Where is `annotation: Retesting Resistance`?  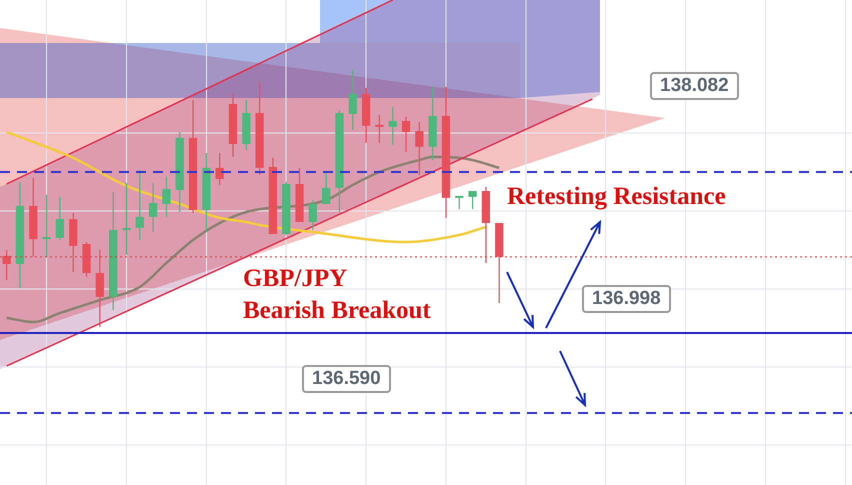 annotation: Retesting Resistance is located at coordinates (616, 197).